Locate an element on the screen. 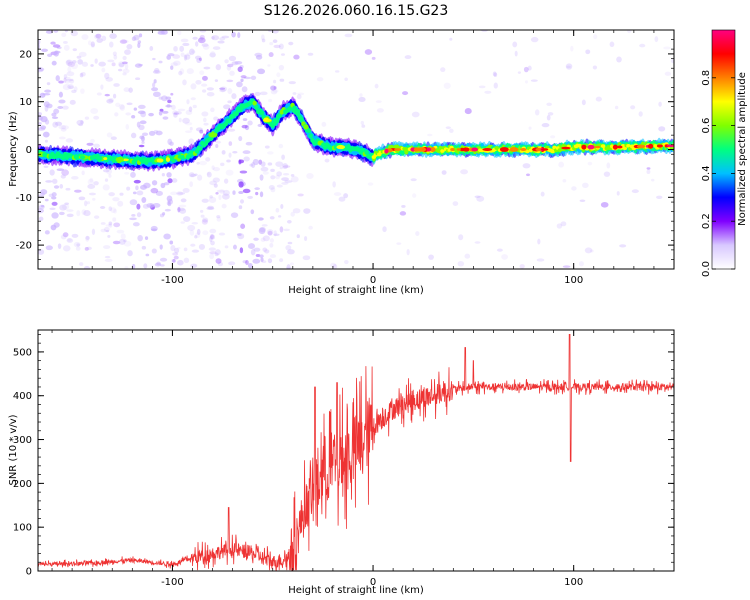  colorbar-label: Normalized spectral amplitude is located at coordinates (742, 149).